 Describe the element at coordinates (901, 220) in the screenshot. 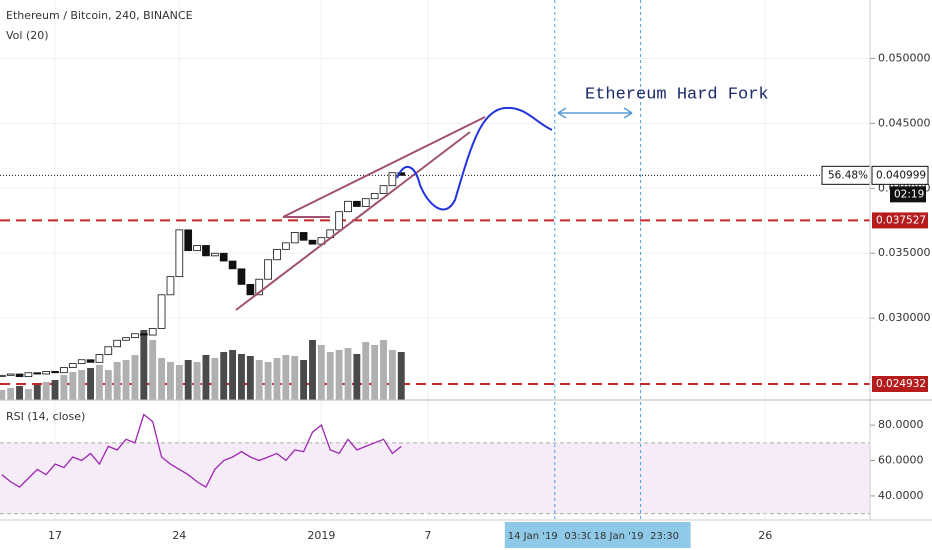

I see `price-label: 0.037527` at that location.